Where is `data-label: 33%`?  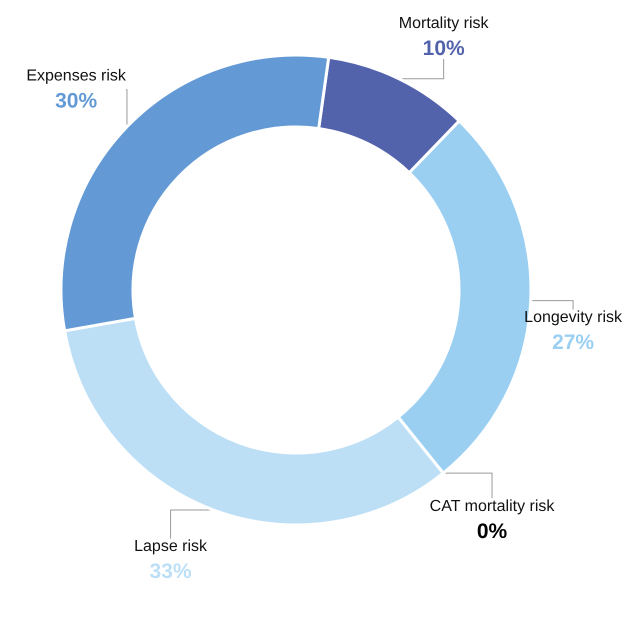
data-label: 33% is located at coordinates (171, 572).